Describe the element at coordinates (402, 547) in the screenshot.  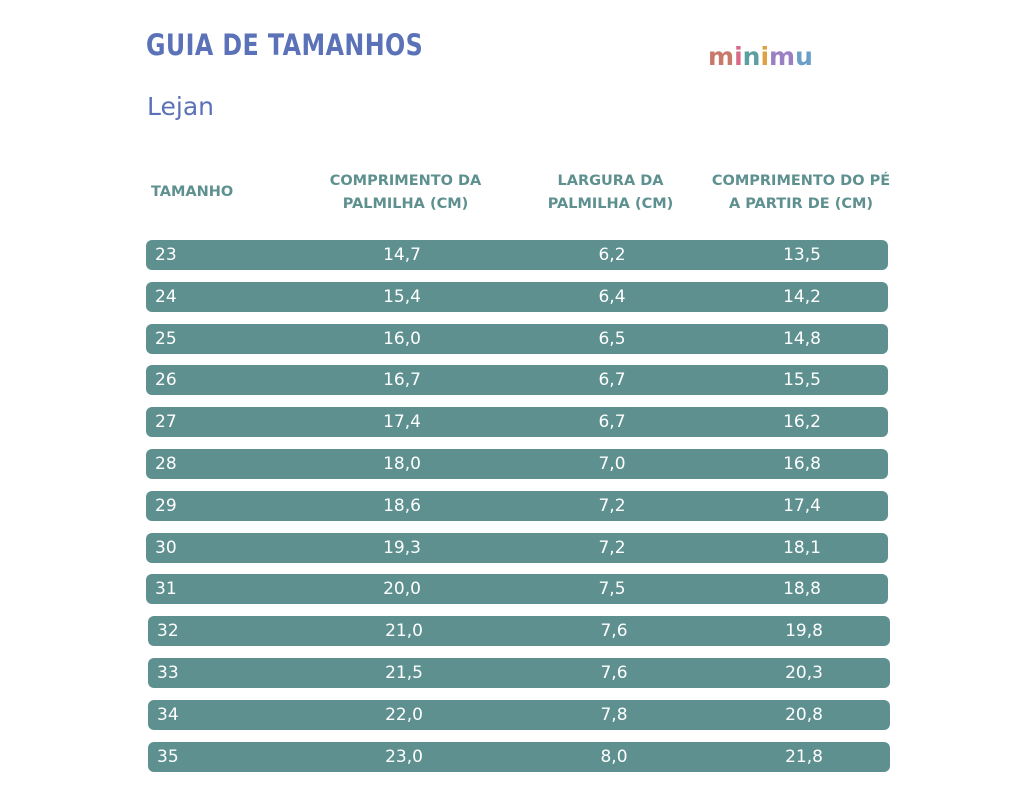
I see `insole-length-cell: 19,3` at that location.